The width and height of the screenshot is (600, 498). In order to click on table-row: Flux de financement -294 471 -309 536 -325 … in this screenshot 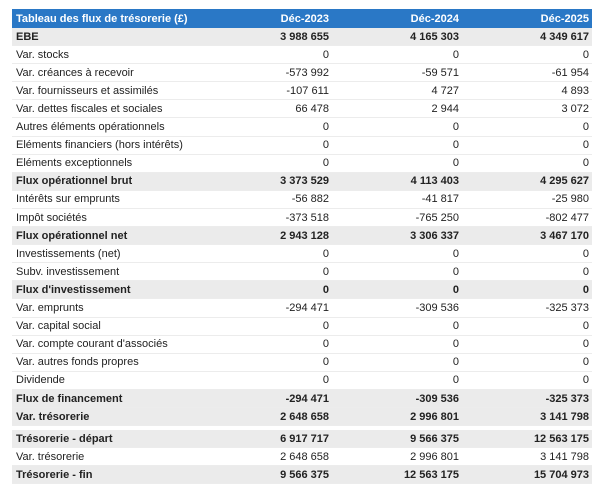, I will do `click(302, 399)`.